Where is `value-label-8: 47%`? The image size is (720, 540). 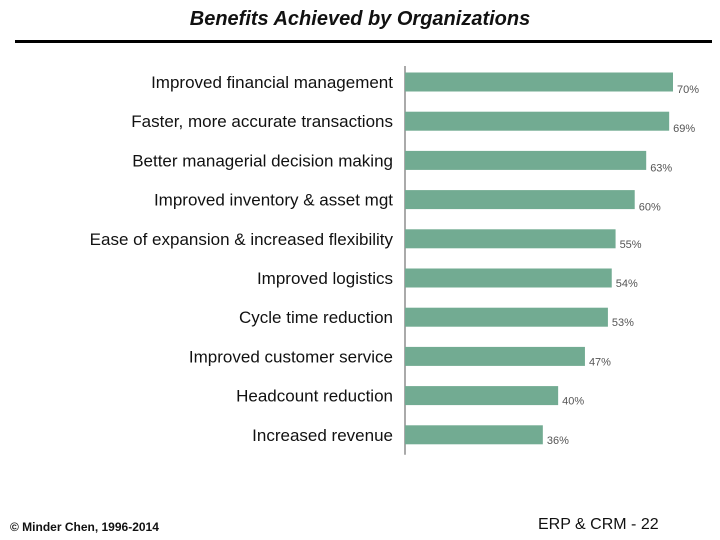
value-label-8: 47% is located at coordinates (600, 362).